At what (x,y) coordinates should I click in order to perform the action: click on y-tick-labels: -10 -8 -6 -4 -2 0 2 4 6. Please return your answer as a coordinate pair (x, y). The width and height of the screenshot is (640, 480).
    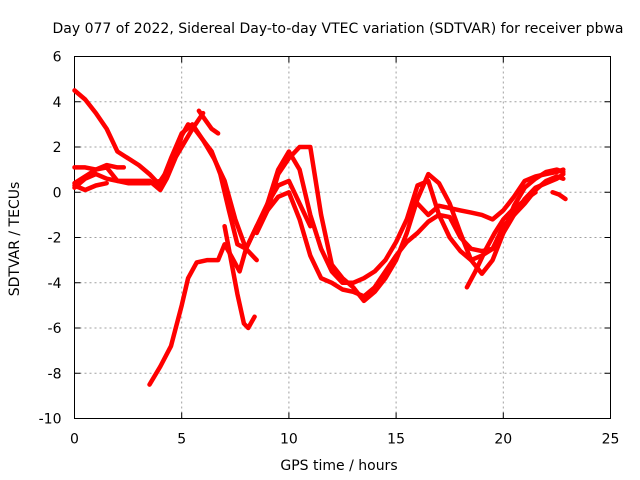
    Looking at the image, I should click on (50, 239).